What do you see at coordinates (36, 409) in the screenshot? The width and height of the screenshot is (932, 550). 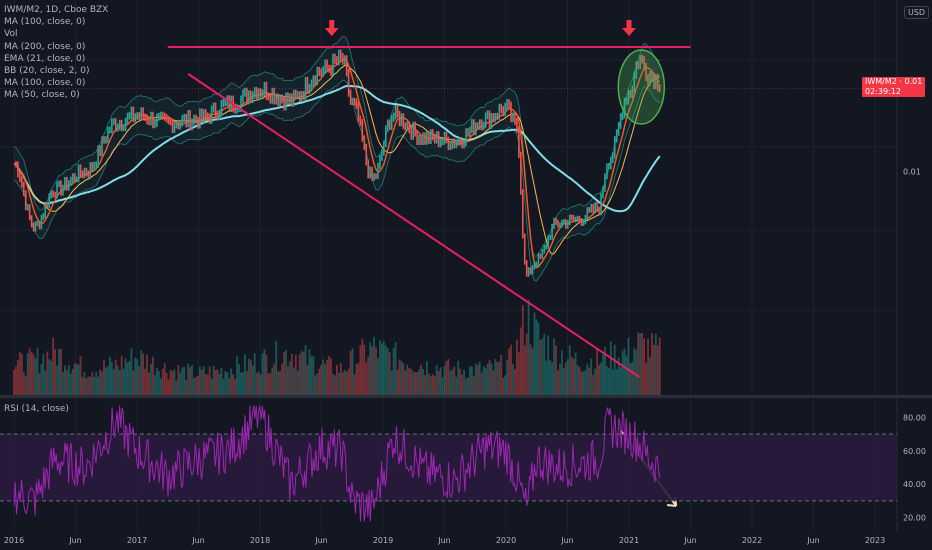 I see `rsi-title: RSI (14, close)` at bounding box center [36, 409].